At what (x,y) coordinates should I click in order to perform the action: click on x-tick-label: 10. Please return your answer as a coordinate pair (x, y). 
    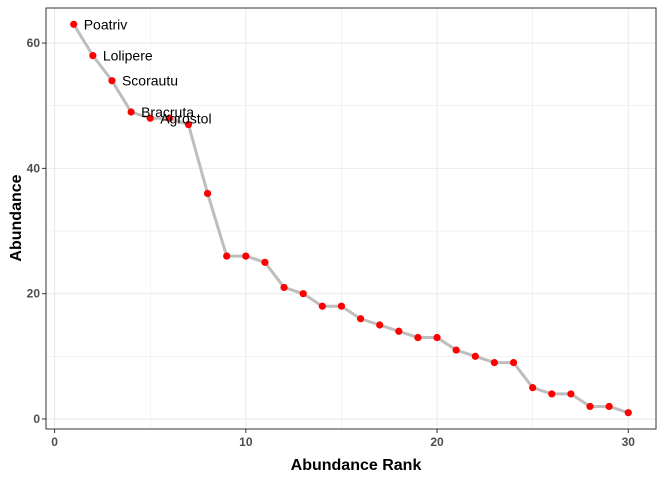
    Looking at the image, I should click on (246, 442).